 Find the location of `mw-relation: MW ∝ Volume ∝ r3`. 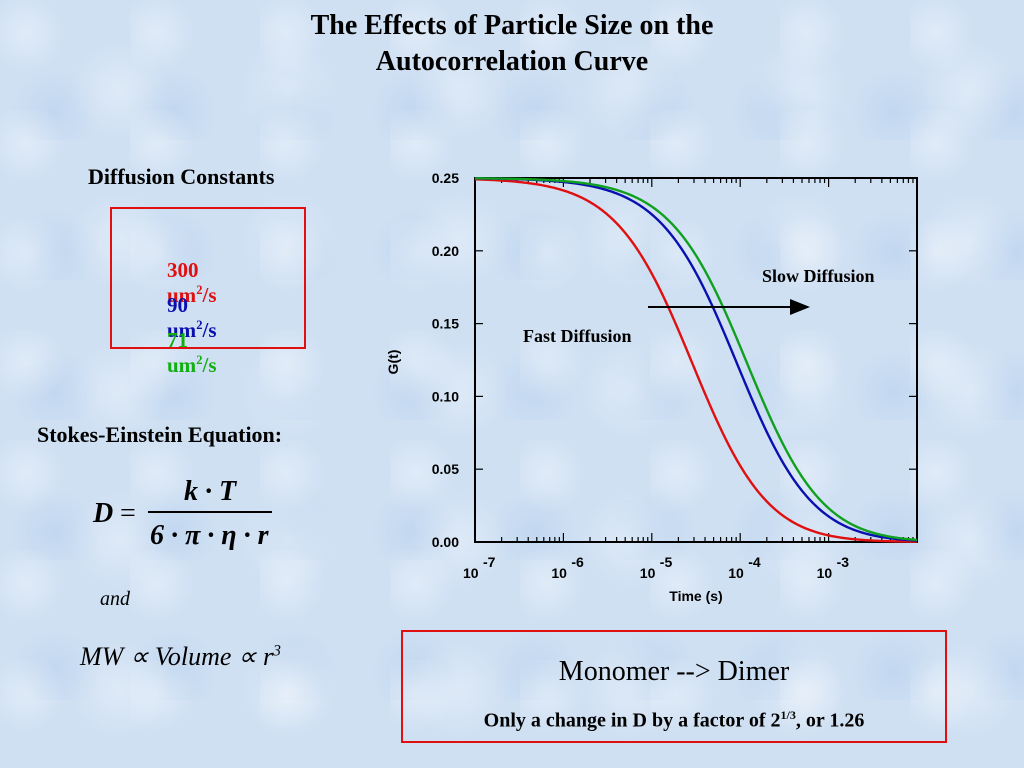

mw-relation: MW ∝ Volume ∝ r3 is located at coordinates (180, 657).